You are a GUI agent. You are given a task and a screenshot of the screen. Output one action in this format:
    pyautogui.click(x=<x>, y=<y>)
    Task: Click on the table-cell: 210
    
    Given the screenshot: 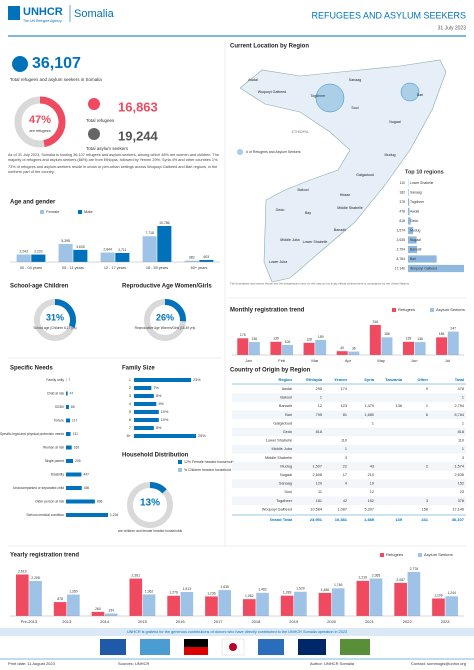 What is the action you would take?
    pyautogui.click(x=371, y=475)
    